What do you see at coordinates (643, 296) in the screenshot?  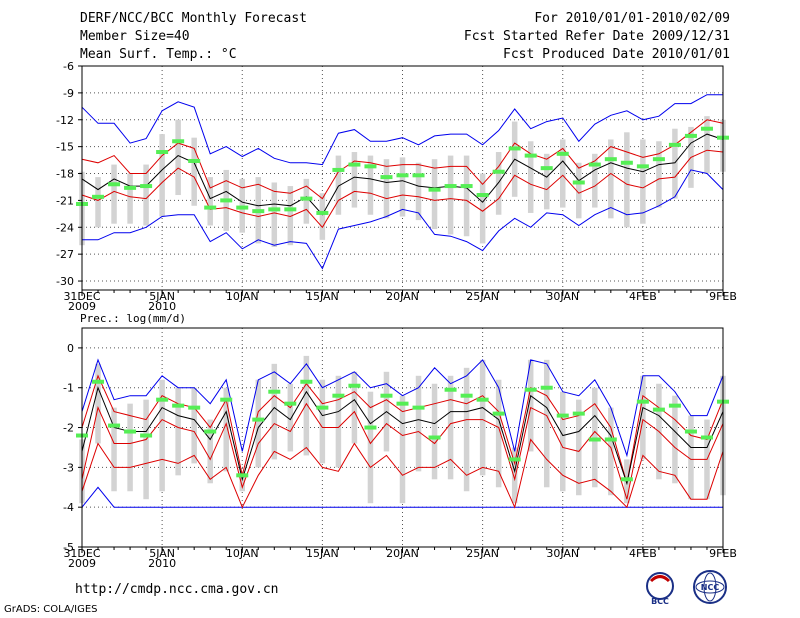 I see `x-tick-label: 4FEB` at bounding box center [643, 296].